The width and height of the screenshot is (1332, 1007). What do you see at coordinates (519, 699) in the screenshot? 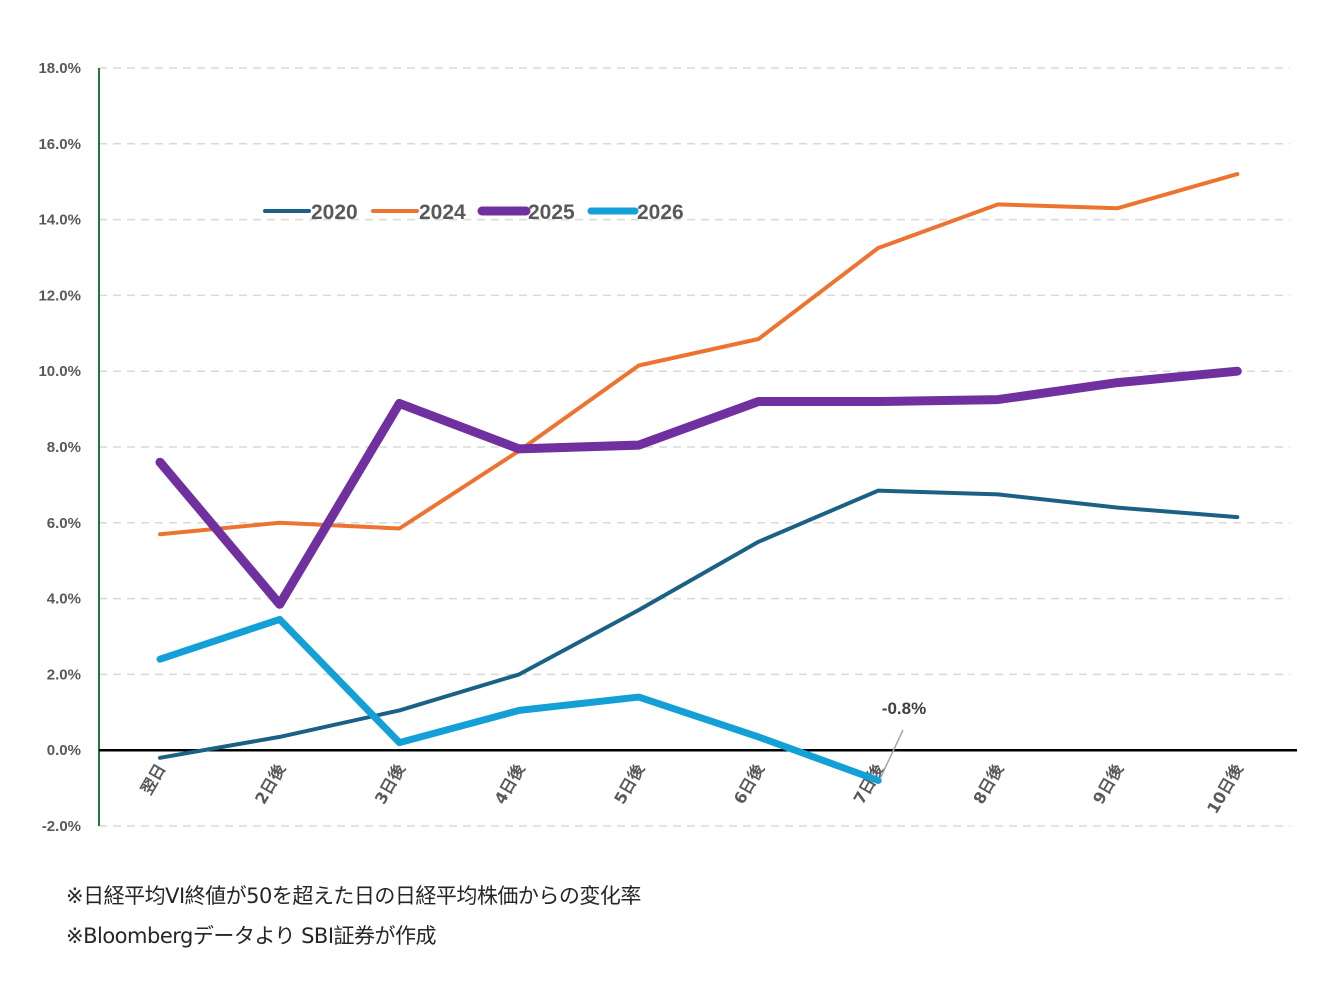
I see `series-line-2026` at bounding box center [519, 699].